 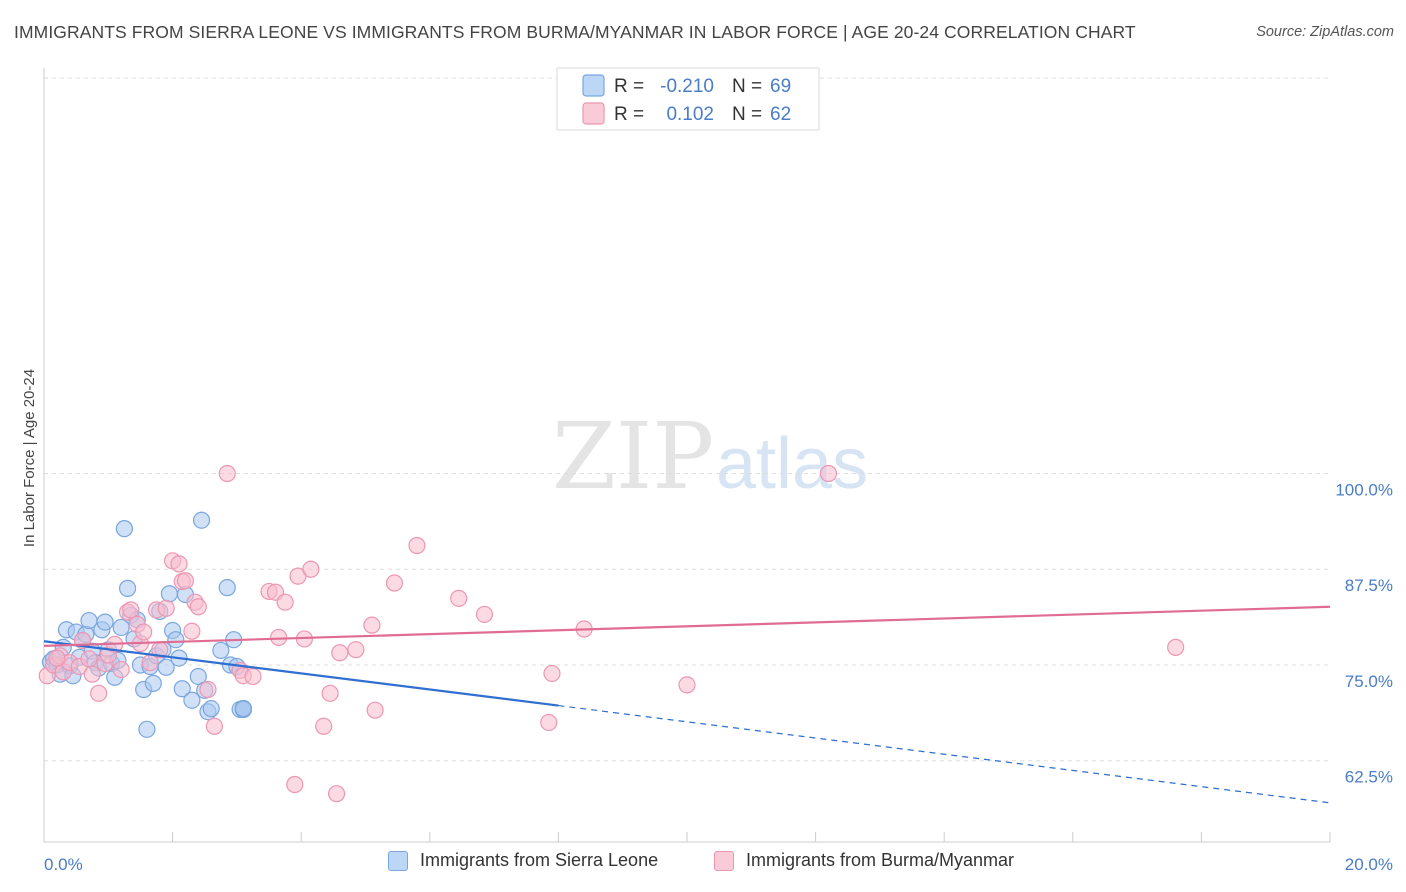 I want to click on legend-swatch-blue, so click(x=398, y=860).